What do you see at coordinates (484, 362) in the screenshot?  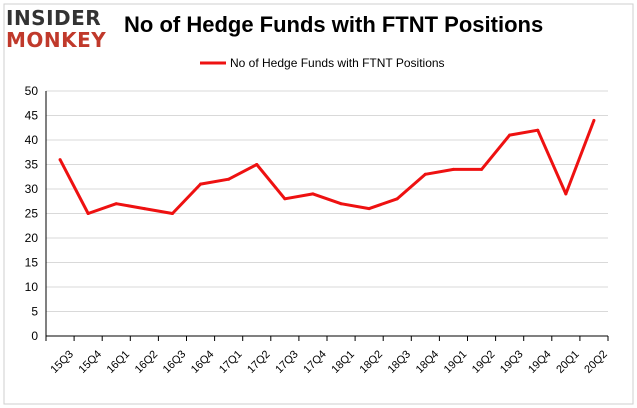 I see `x-tick-label: 19Q2` at bounding box center [484, 362].